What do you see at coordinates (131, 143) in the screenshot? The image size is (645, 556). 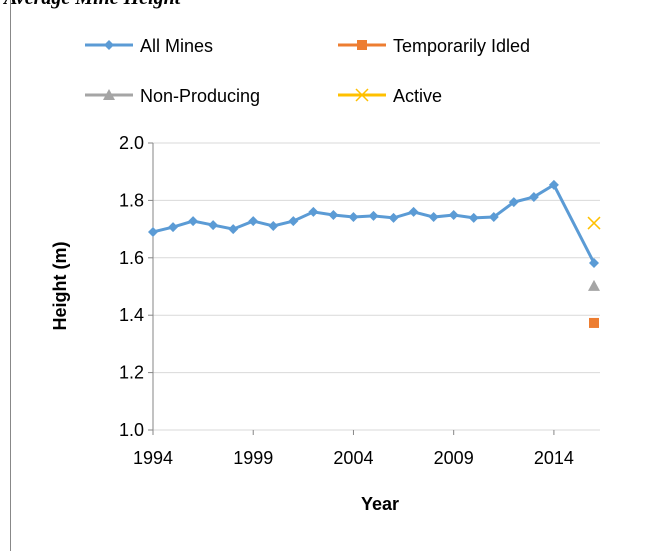 I see `y-tick-label: 2.0` at bounding box center [131, 143].